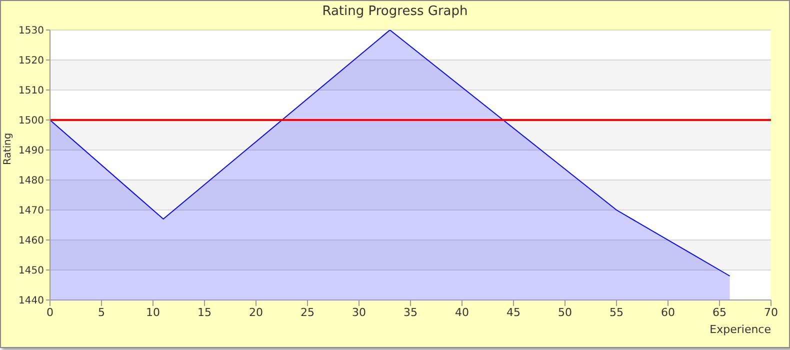 This screenshot has width=790, height=350. Describe the element at coordinates (668, 312) in the screenshot. I see `x-tick-label: 60` at that location.